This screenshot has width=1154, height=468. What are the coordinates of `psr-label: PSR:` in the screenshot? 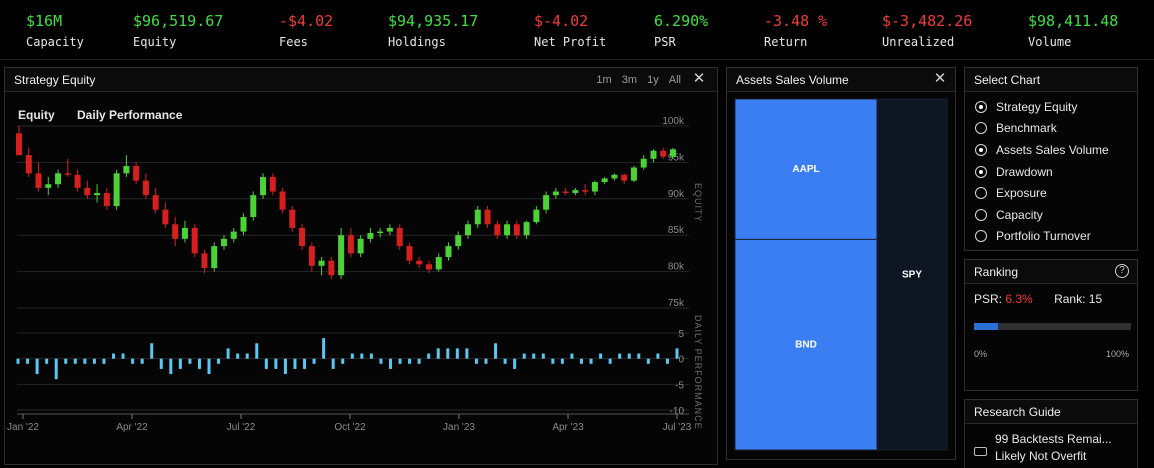 It's located at (988, 299).